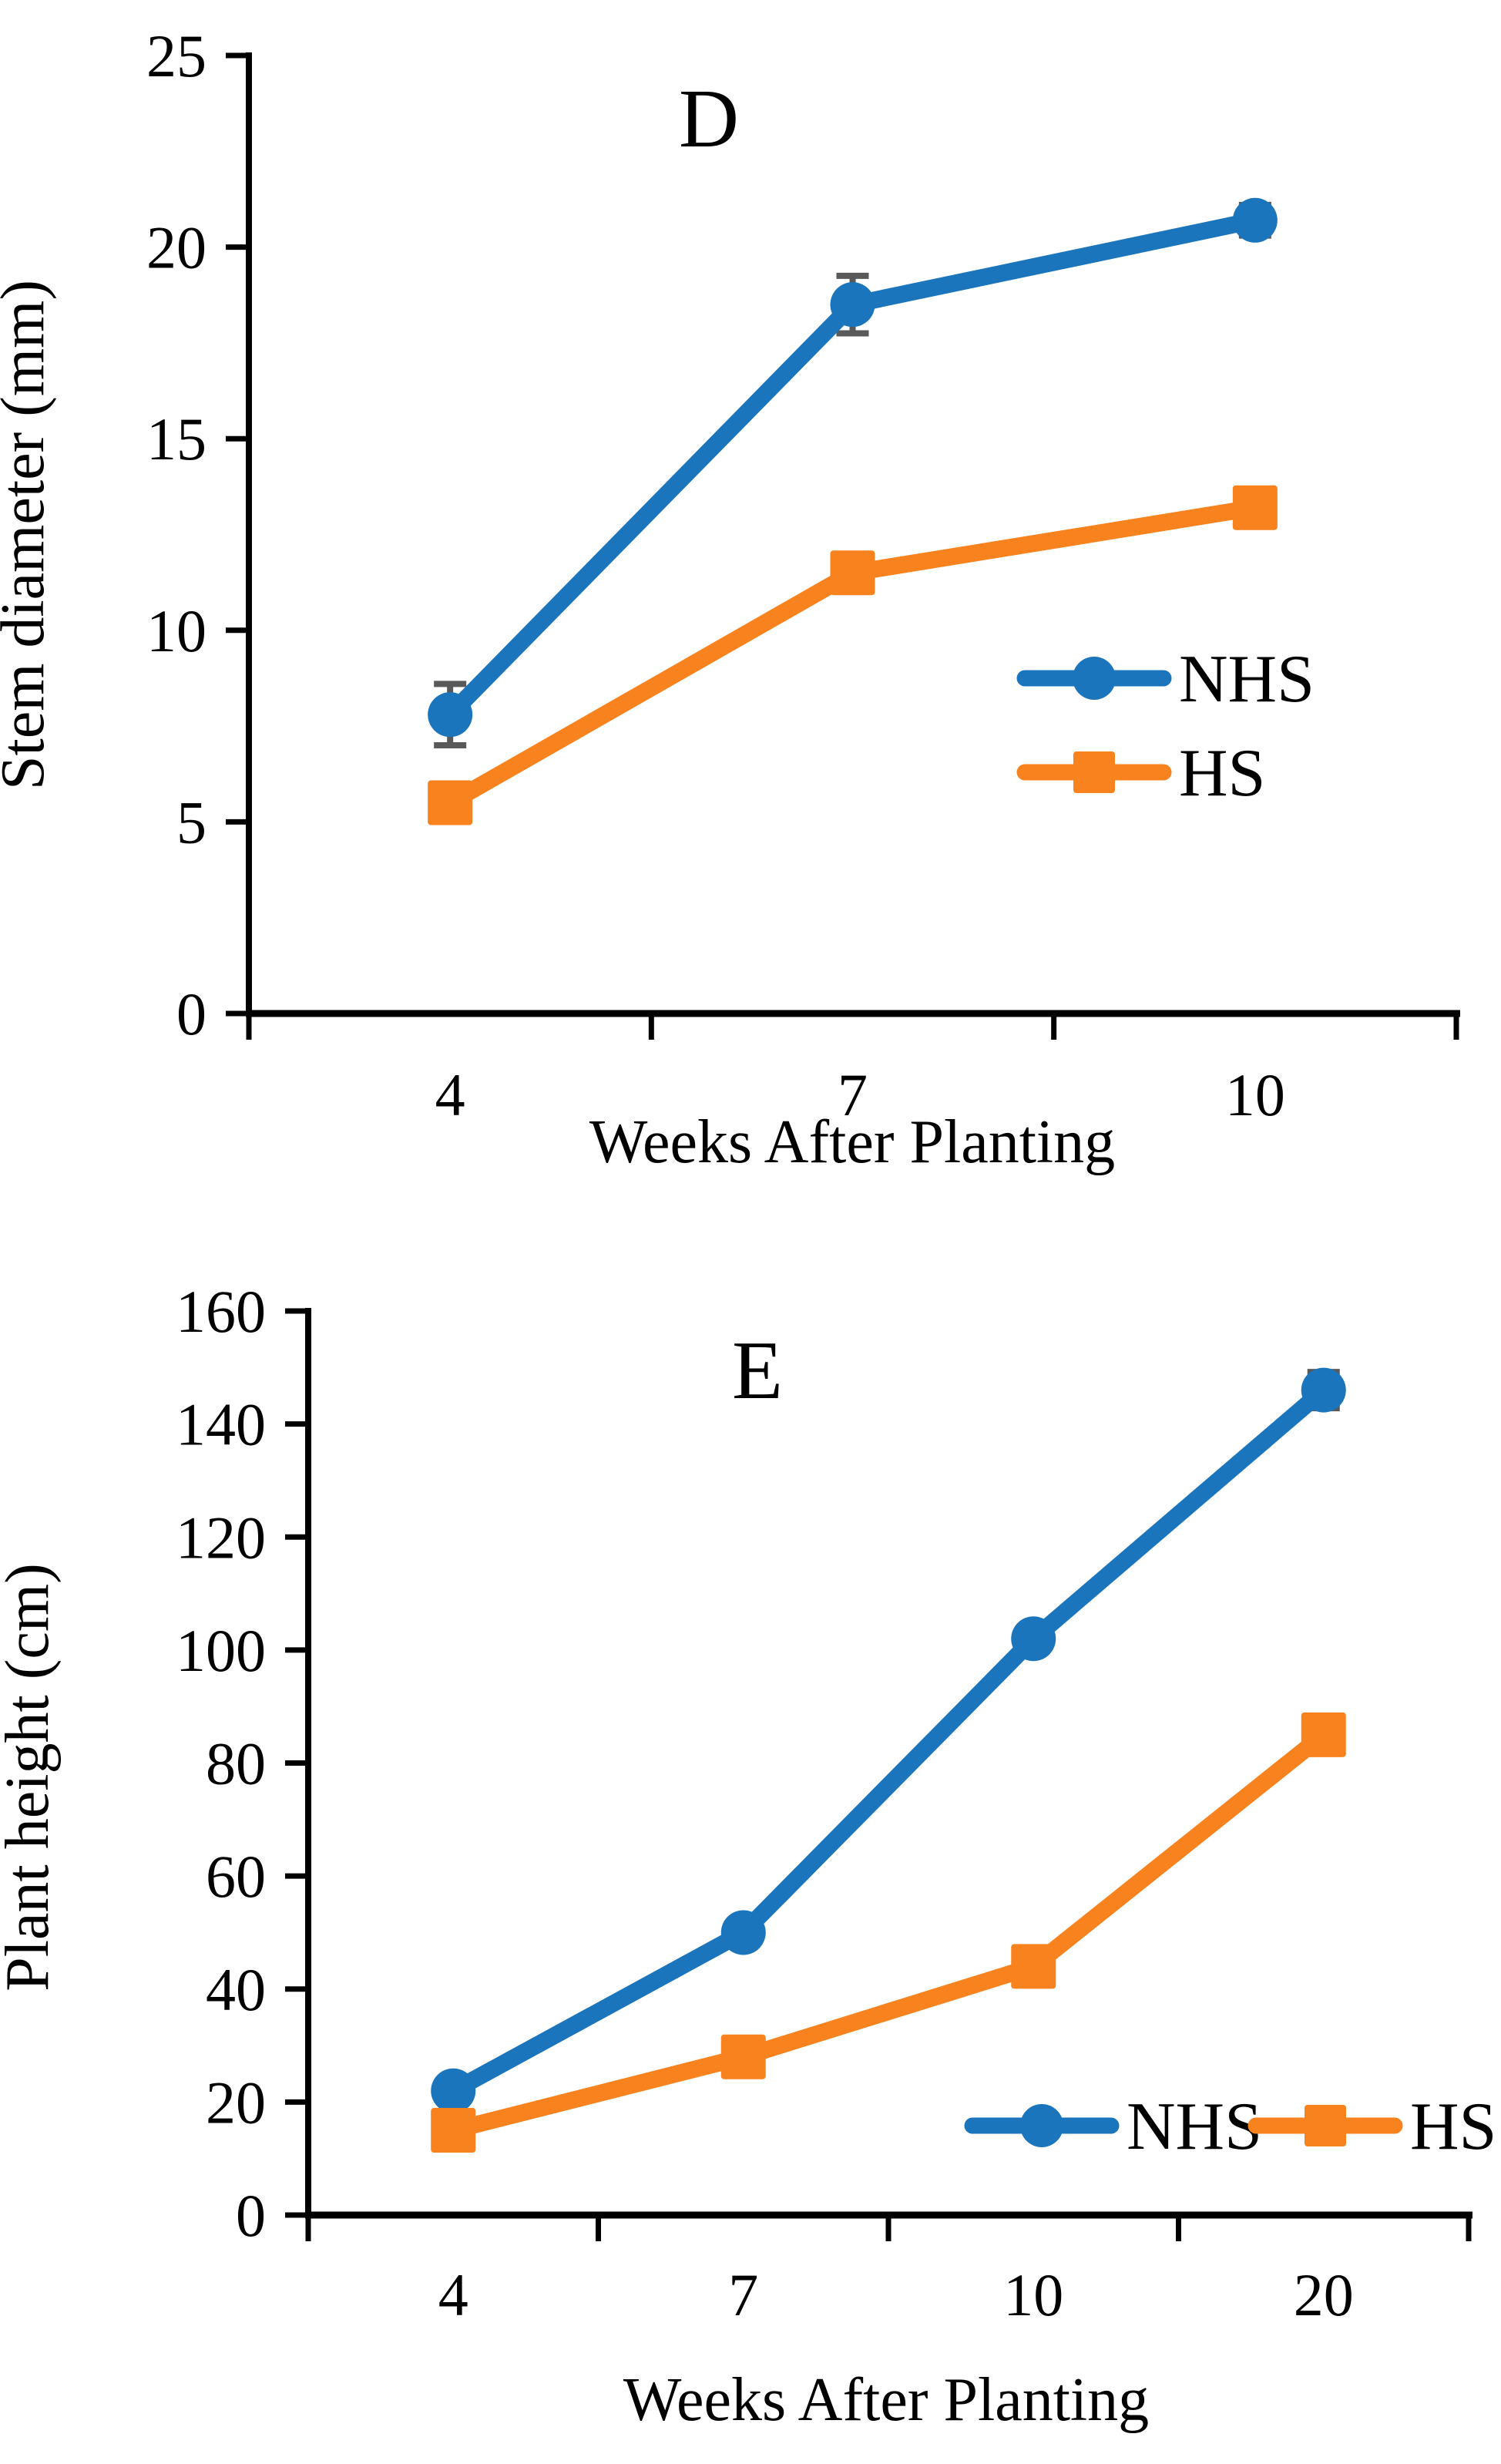 This screenshot has width=1501, height=2464. Describe the element at coordinates (176, 439) in the screenshot. I see `y-tick-label: 15` at that location.